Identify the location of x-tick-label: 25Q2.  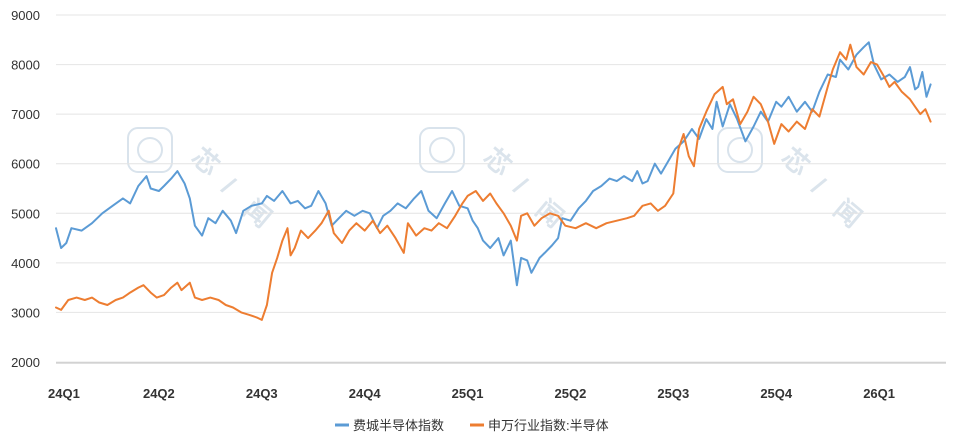
(571, 393).